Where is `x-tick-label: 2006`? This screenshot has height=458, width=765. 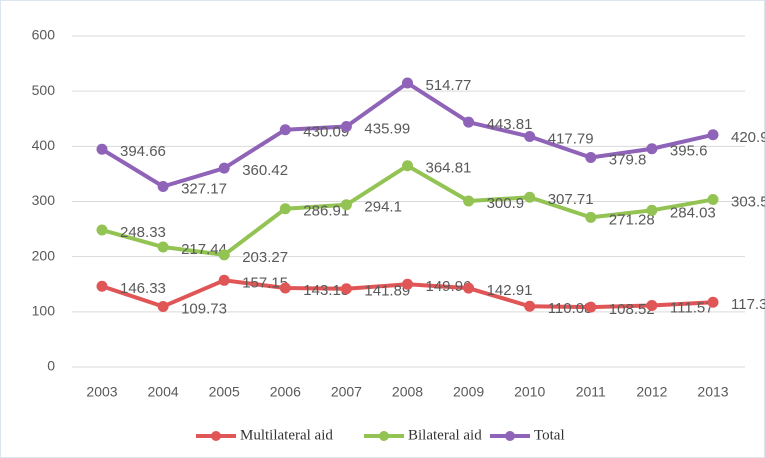
x-tick-label: 2006 is located at coordinates (285, 392).